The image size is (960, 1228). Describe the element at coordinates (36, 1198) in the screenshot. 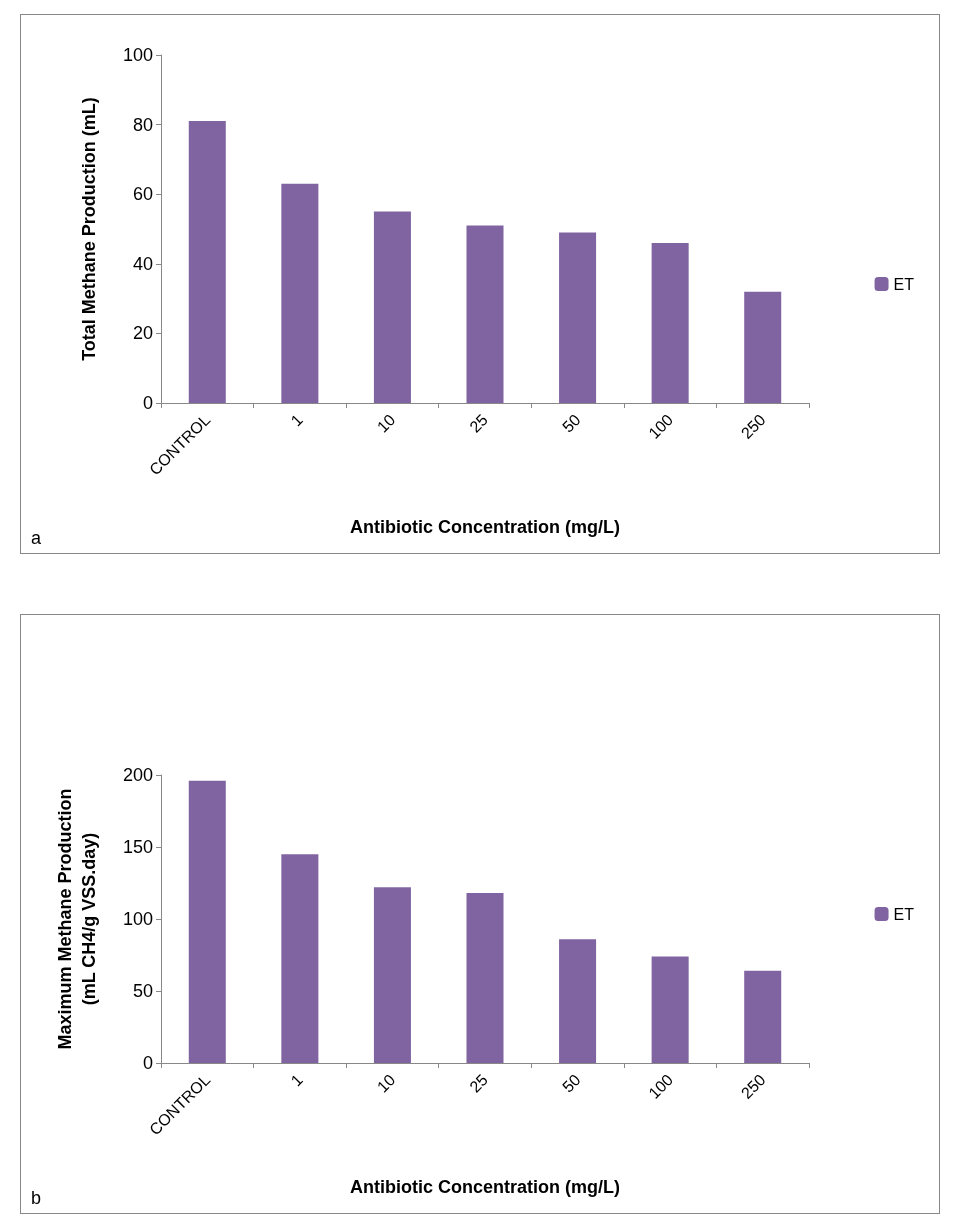

I see `text: b` at that location.